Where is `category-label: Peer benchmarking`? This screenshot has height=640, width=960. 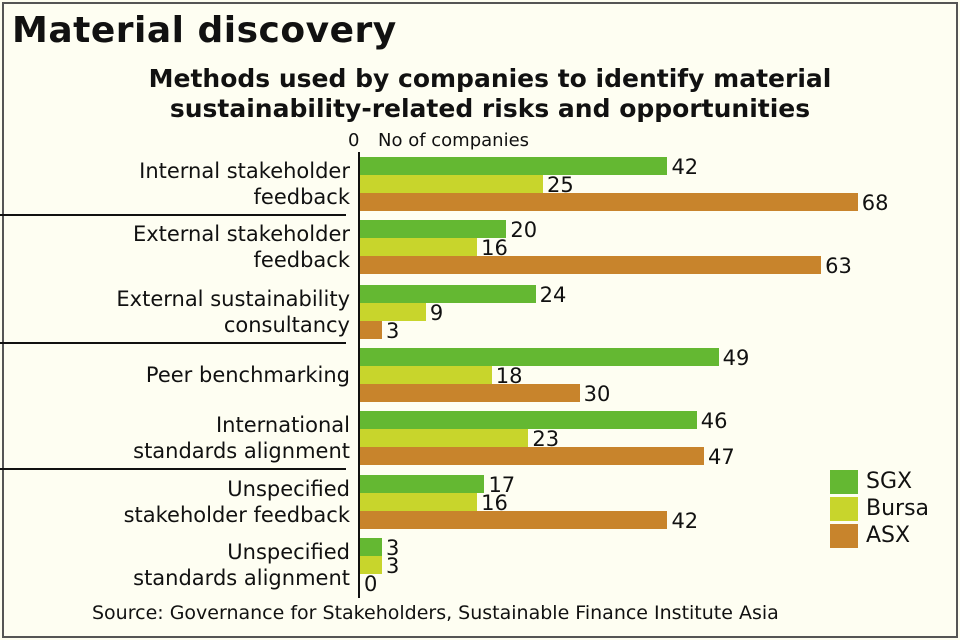 category-label: Peer benchmarking is located at coordinates (248, 375).